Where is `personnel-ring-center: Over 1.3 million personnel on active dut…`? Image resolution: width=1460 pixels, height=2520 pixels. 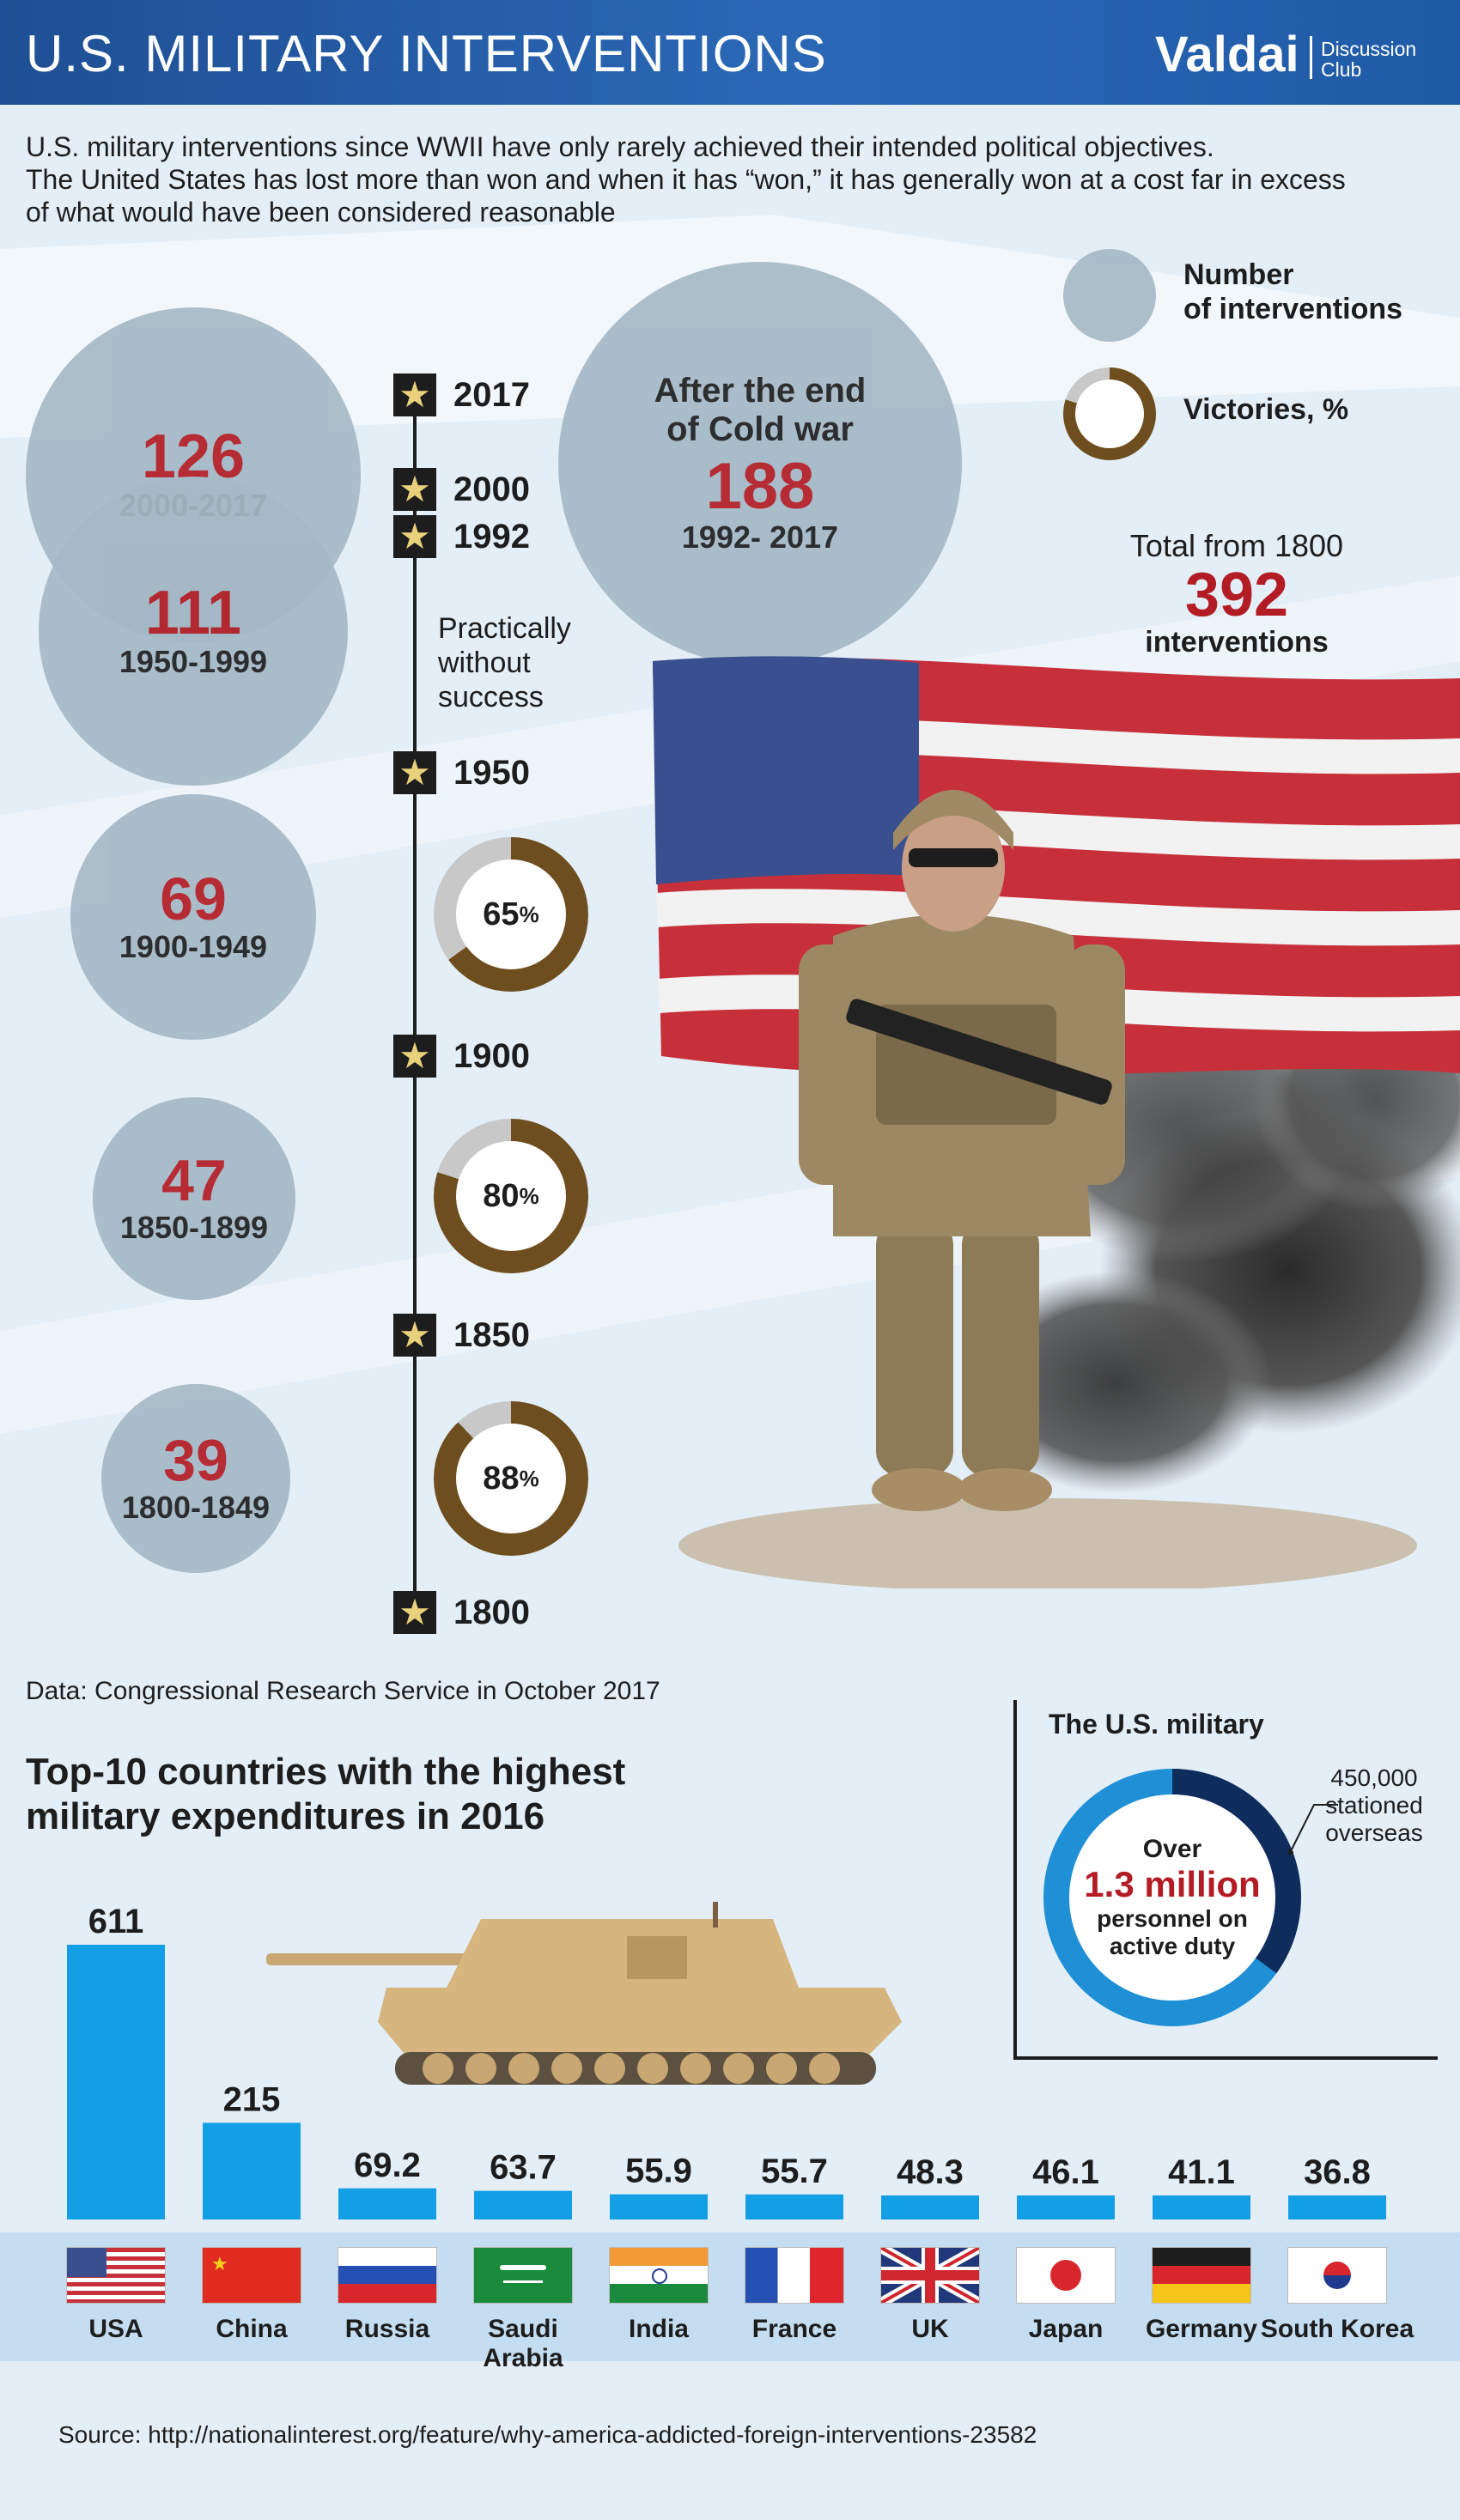 personnel-ring-center: Over 1.3 million personnel on active dut… is located at coordinates (1172, 1898).